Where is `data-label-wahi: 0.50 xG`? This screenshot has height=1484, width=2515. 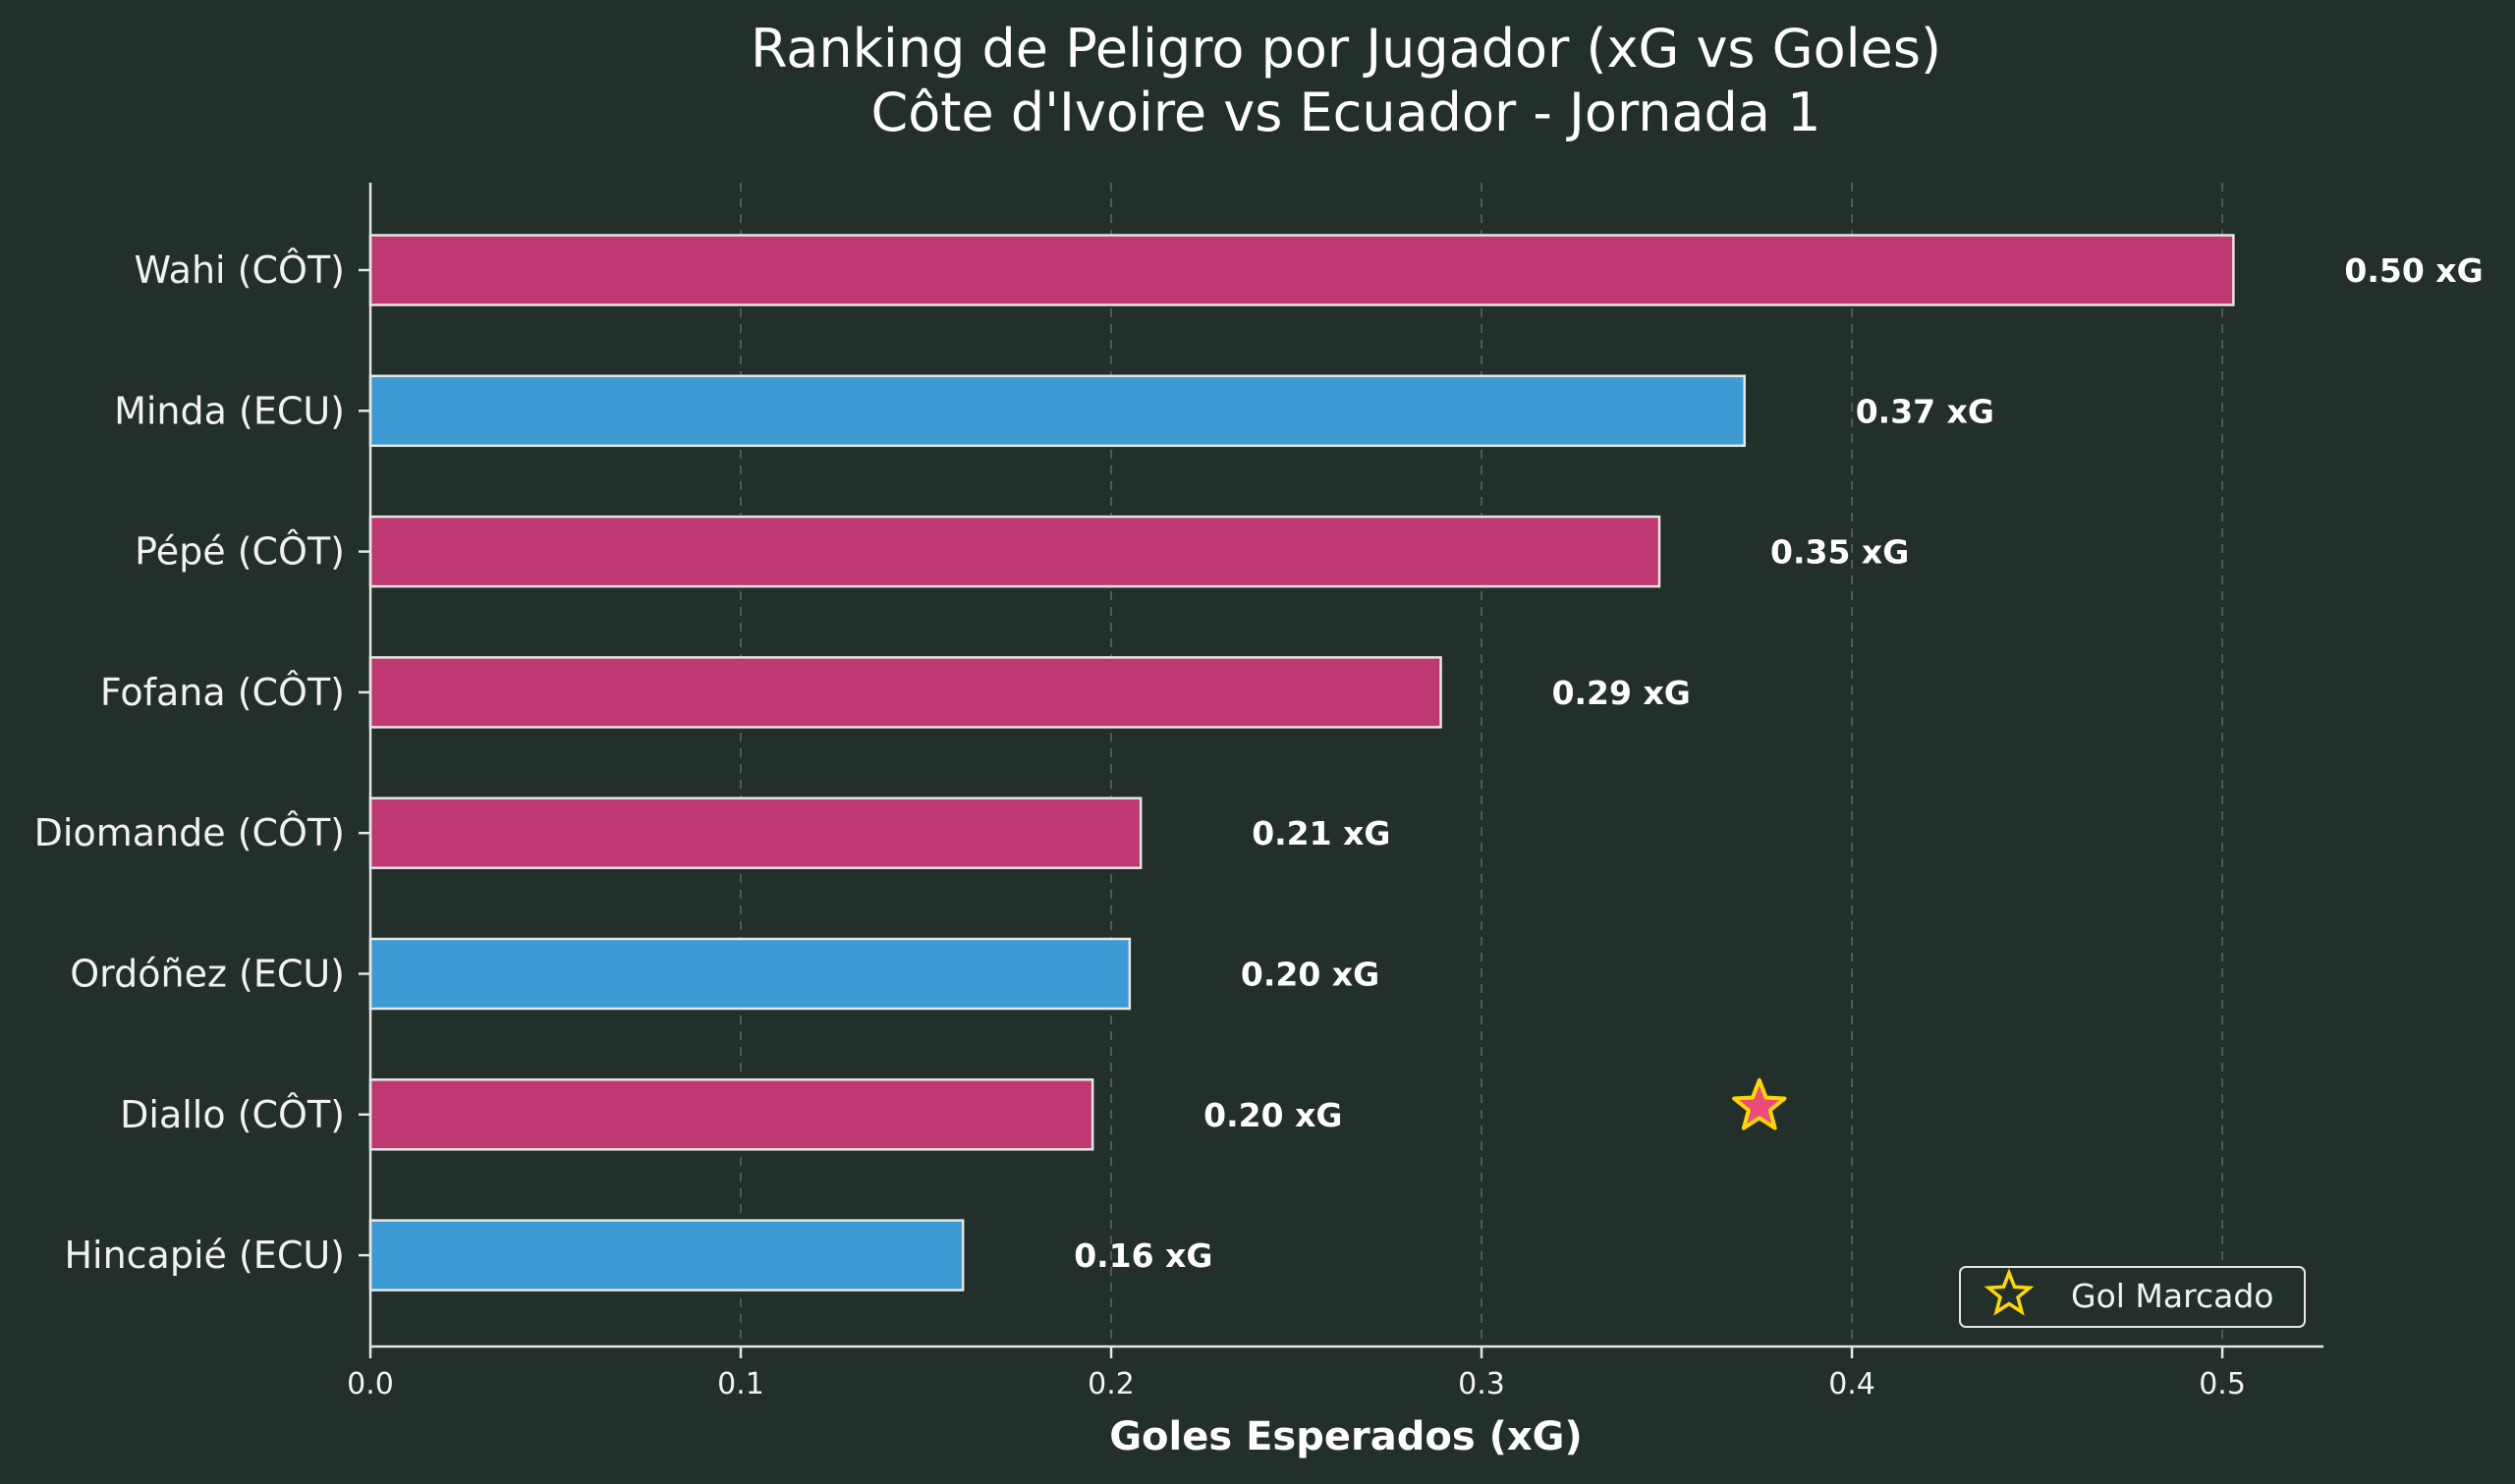 data-label-wahi: 0.50 xG is located at coordinates (2413, 270).